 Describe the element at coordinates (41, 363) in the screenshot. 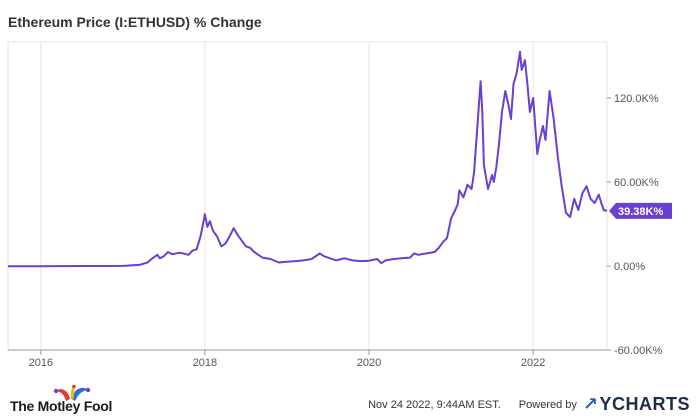

I see `x-tick-label: 2016` at that location.